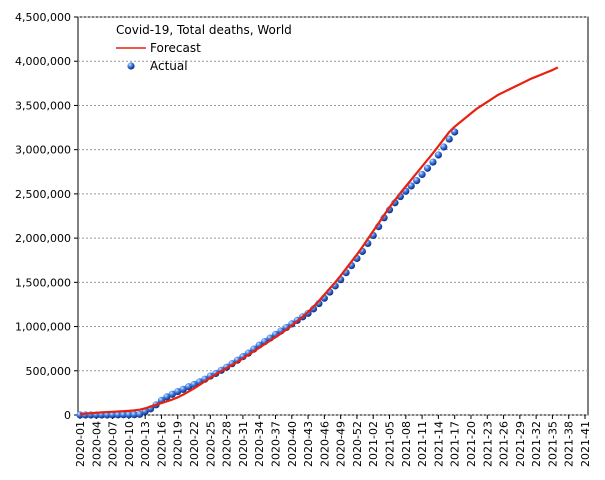 The image size is (605, 480). What do you see at coordinates (194, 444) in the screenshot?
I see `x-tick-label: 2020-22` at bounding box center [194, 444].